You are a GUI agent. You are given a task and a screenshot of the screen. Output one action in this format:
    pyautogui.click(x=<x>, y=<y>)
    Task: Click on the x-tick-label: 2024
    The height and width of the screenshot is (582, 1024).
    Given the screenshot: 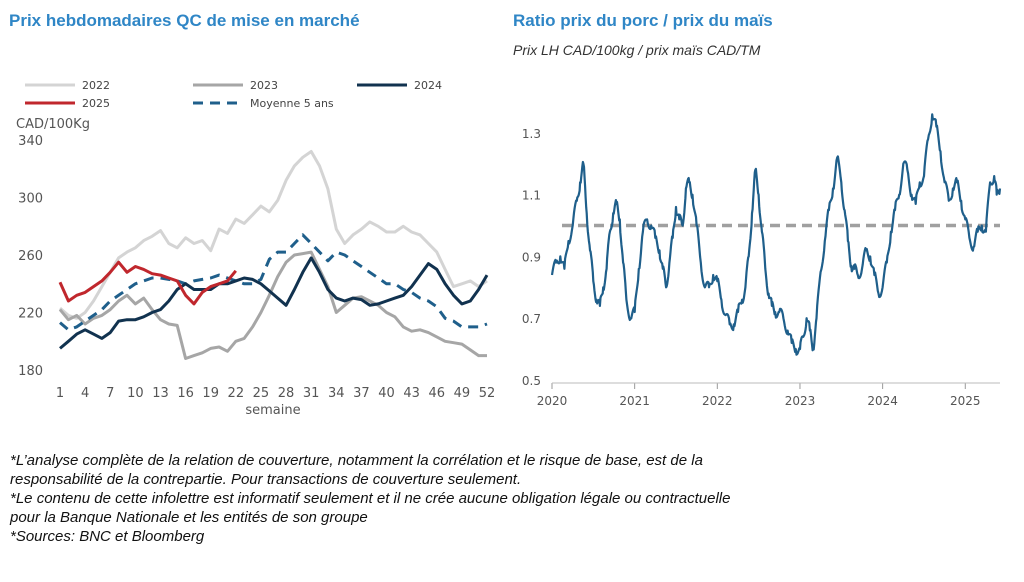 What is the action you would take?
    pyautogui.click(x=882, y=401)
    